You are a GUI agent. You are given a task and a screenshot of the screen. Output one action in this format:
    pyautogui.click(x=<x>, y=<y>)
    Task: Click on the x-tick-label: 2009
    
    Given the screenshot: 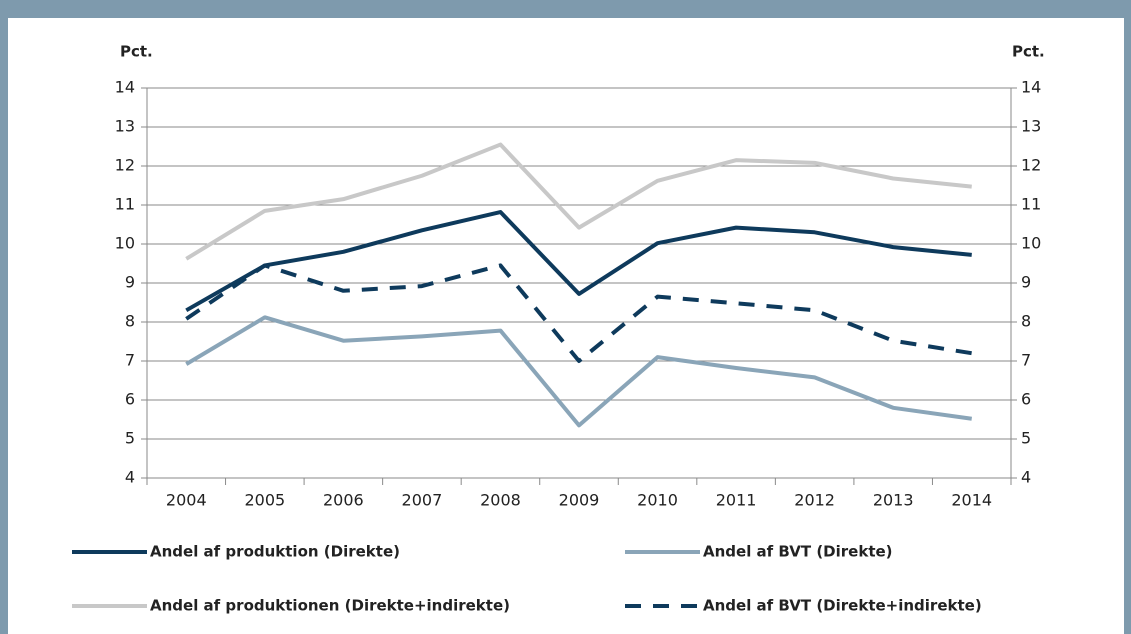 What is the action you would take?
    pyautogui.click(x=579, y=500)
    